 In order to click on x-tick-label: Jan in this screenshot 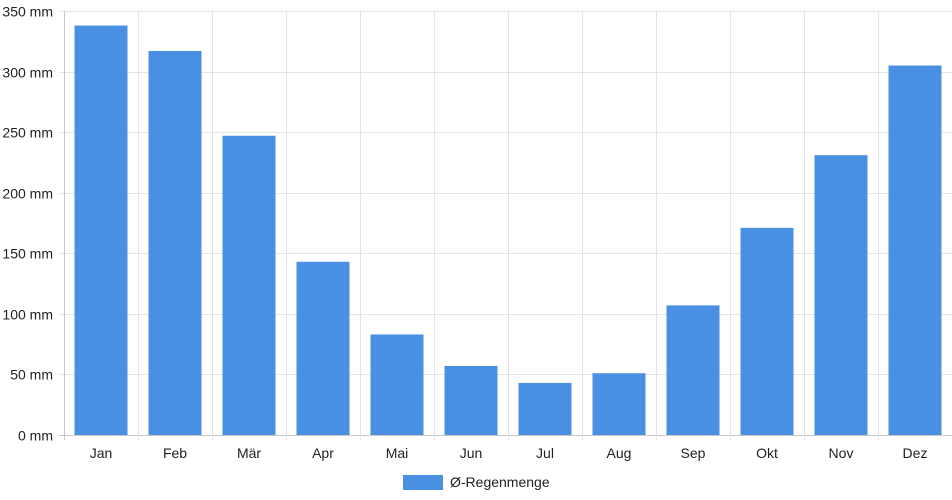, I will do `click(101, 453)`.